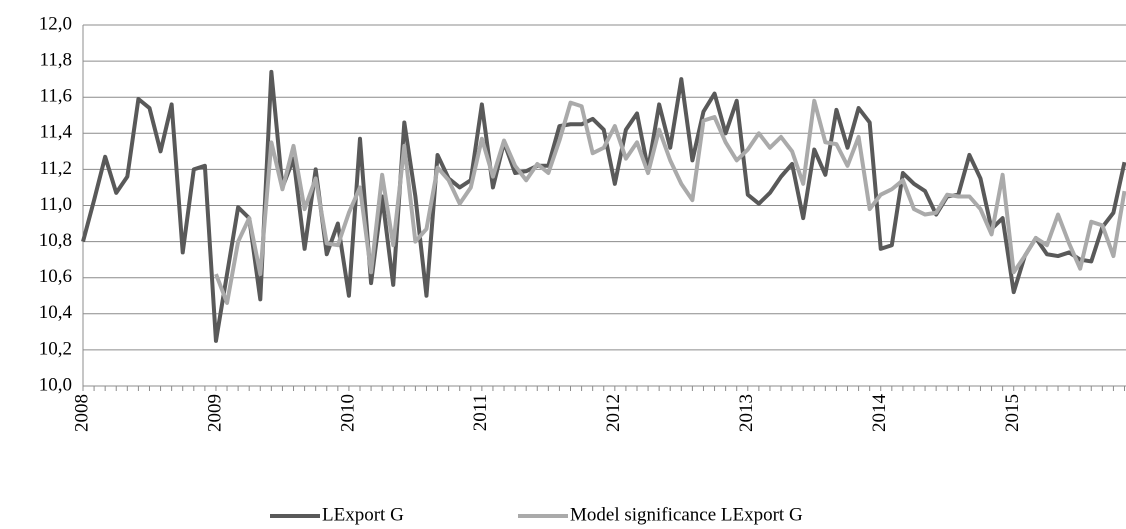  I want to click on y-tick-label: 10,6, so click(55, 276).